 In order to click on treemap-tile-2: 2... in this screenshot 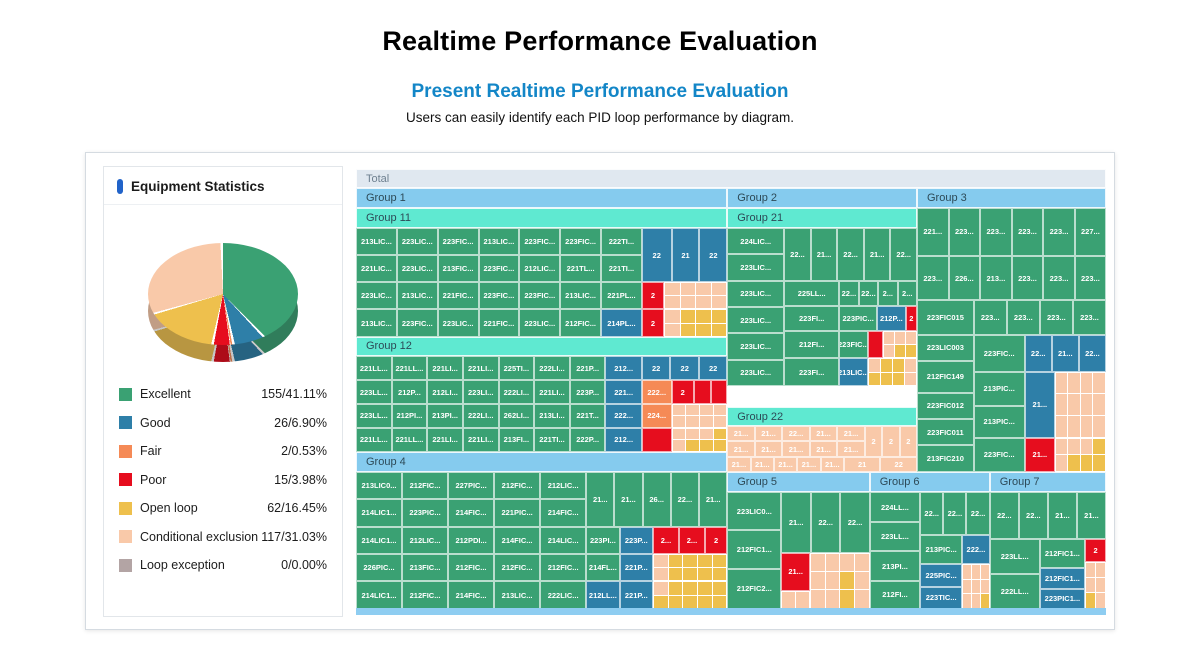, I will do `click(666, 540)`.